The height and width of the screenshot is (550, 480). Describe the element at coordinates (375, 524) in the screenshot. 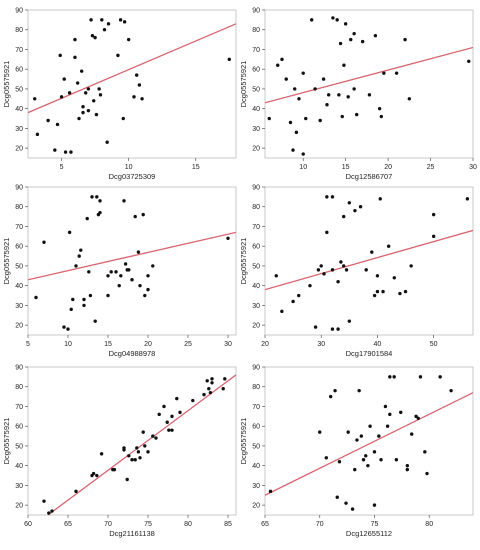

I see `x-tick-label: 75` at that location.